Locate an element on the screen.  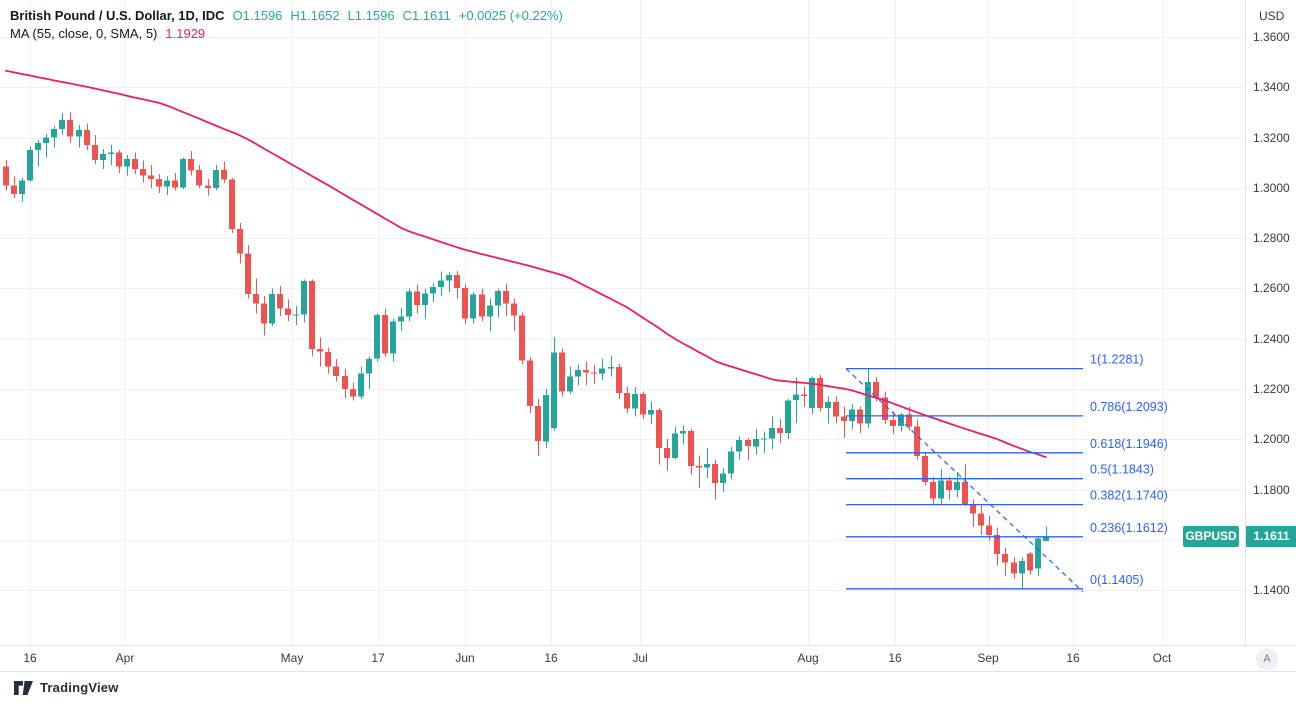
last-price-label: 1.1611 is located at coordinates (1271, 536).